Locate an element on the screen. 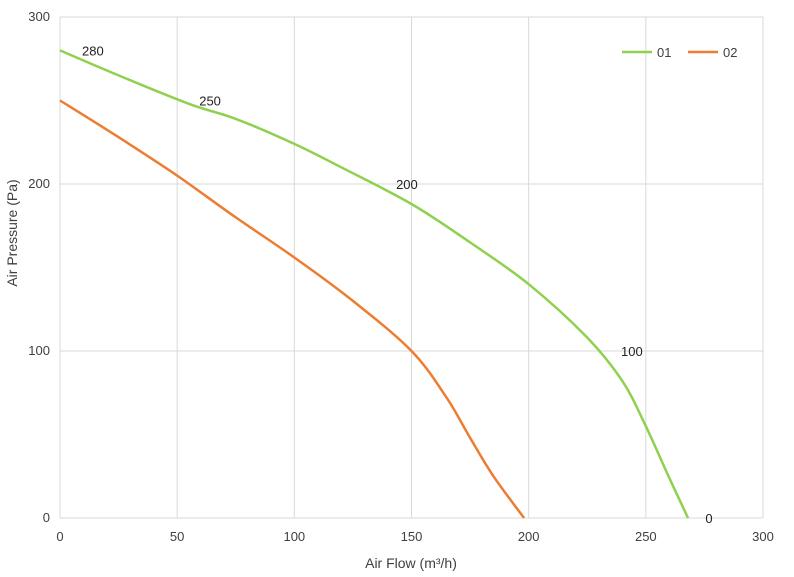  y-tick-label: 100 is located at coordinates (39, 350).